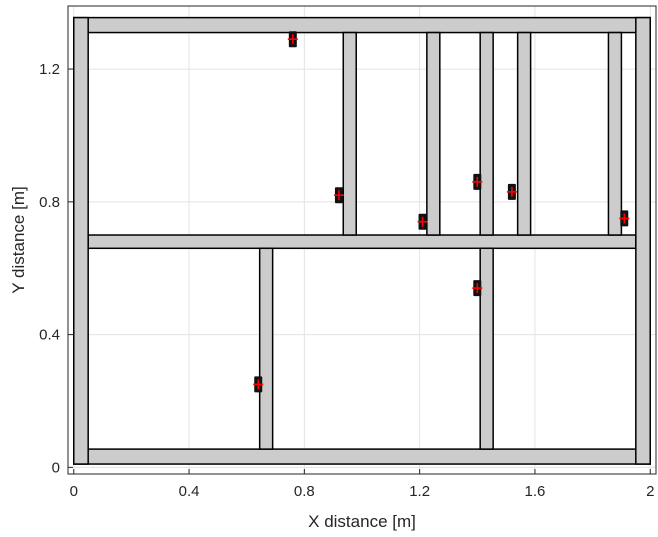 The image size is (658, 537). I want to click on y-tick-label: 0, so click(56, 467).